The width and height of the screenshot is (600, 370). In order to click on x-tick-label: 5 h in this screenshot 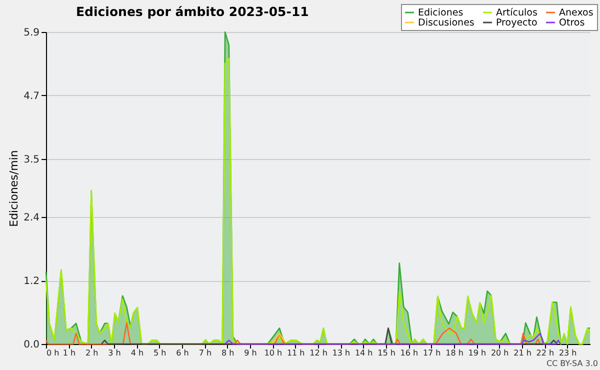, I will do `click(159, 353)`.